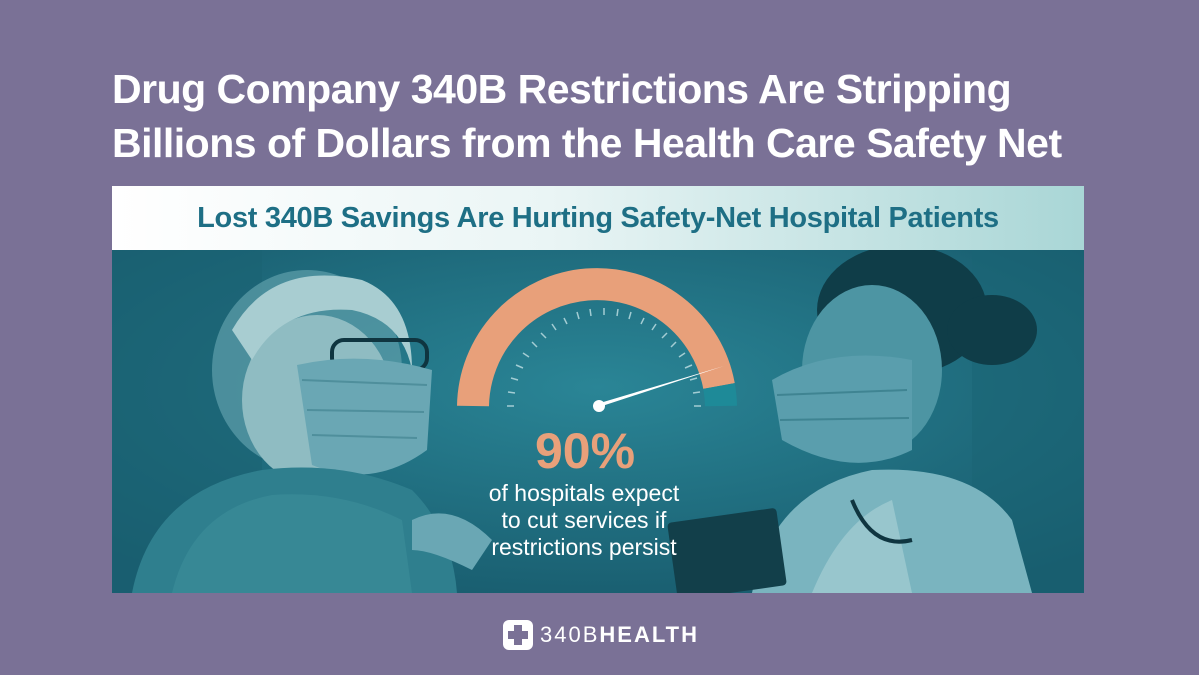 Image resolution: width=1199 pixels, height=675 pixels. What do you see at coordinates (584, 520) in the screenshot?
I see `stat-caption-line-2: to cut services if` at bounding box center [584, 520].